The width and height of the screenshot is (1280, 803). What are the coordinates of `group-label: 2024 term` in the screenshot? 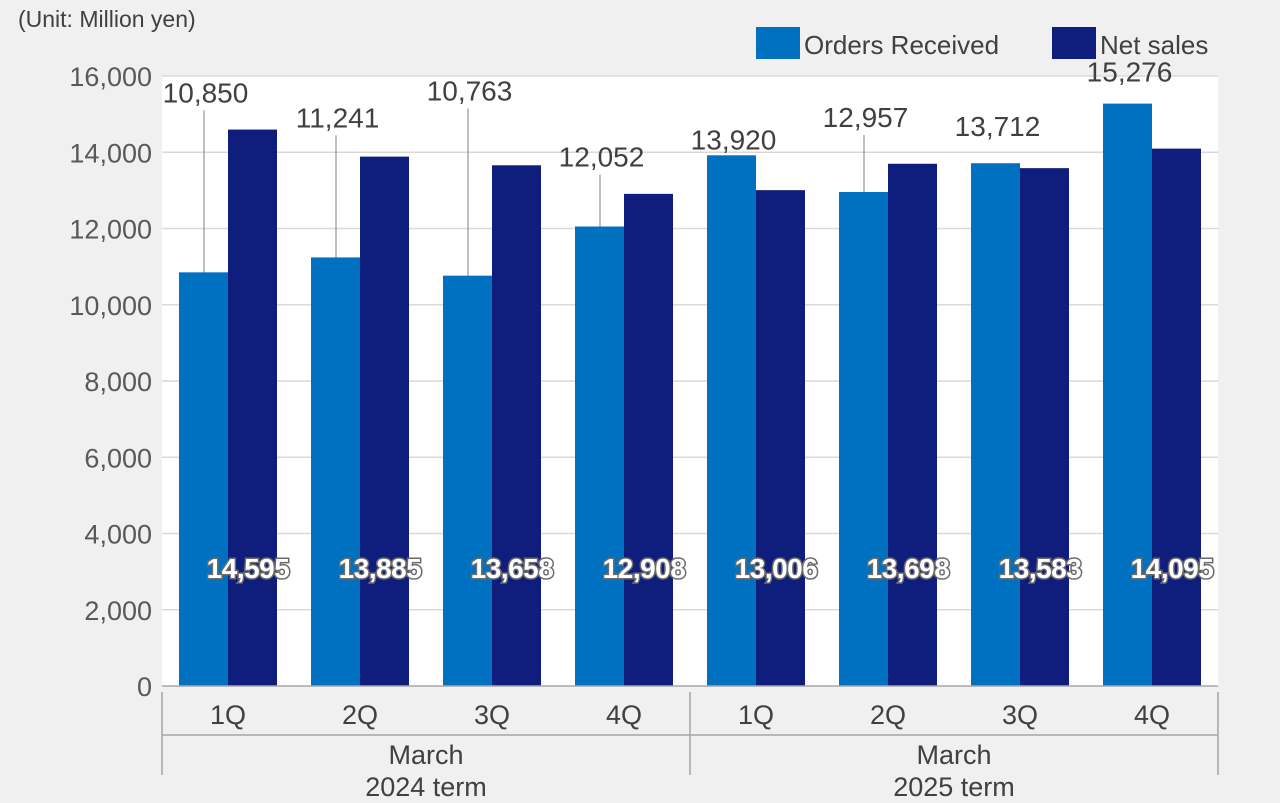 It's located at (426, 787).